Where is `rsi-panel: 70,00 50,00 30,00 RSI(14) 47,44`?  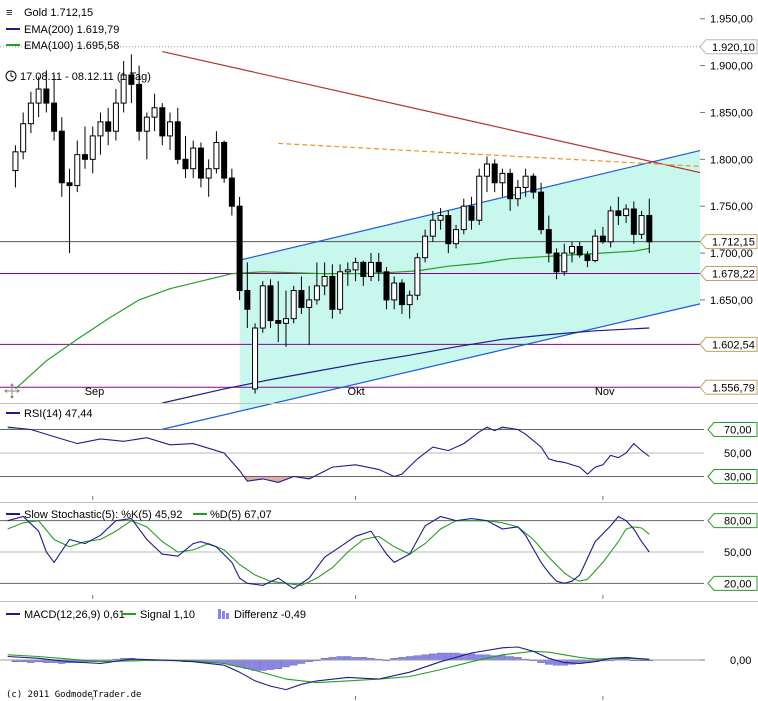
rsi-panel: 70,00 50,00 30,00 RSI(14) 47,44 is located at coordinates (379, 446).